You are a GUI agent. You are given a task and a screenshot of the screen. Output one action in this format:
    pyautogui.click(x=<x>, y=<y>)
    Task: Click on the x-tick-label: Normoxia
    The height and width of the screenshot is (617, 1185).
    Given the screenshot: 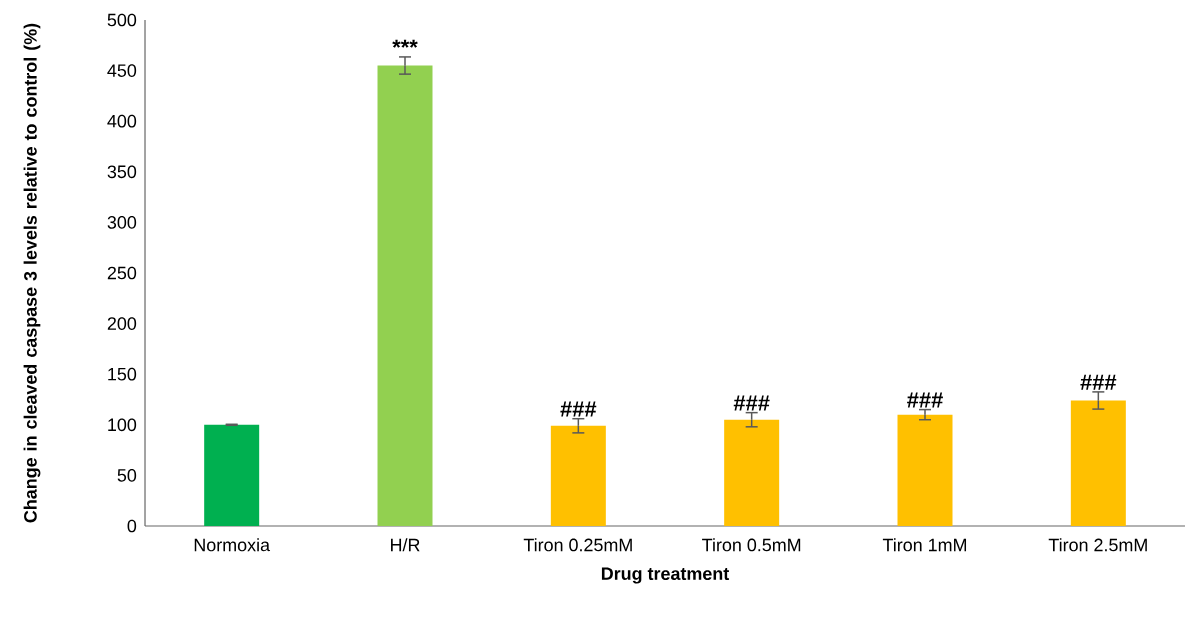 What is the action you would take?
    pyautogui.click(x=232, y=545)
    